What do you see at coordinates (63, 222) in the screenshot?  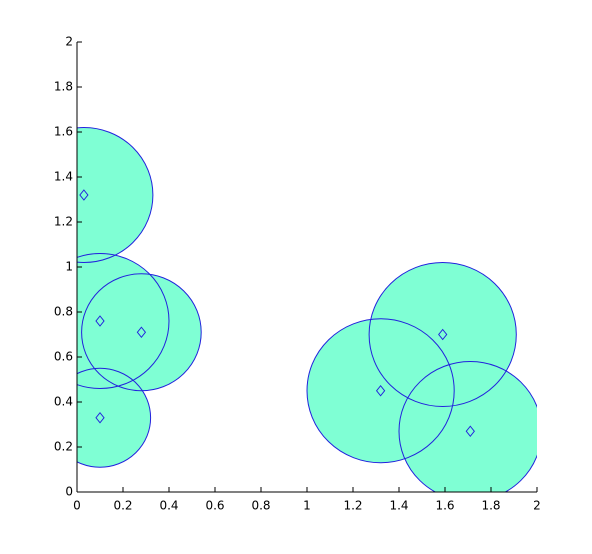 I see `y-tick-label: 1.2` at bounding box center [63, 222].